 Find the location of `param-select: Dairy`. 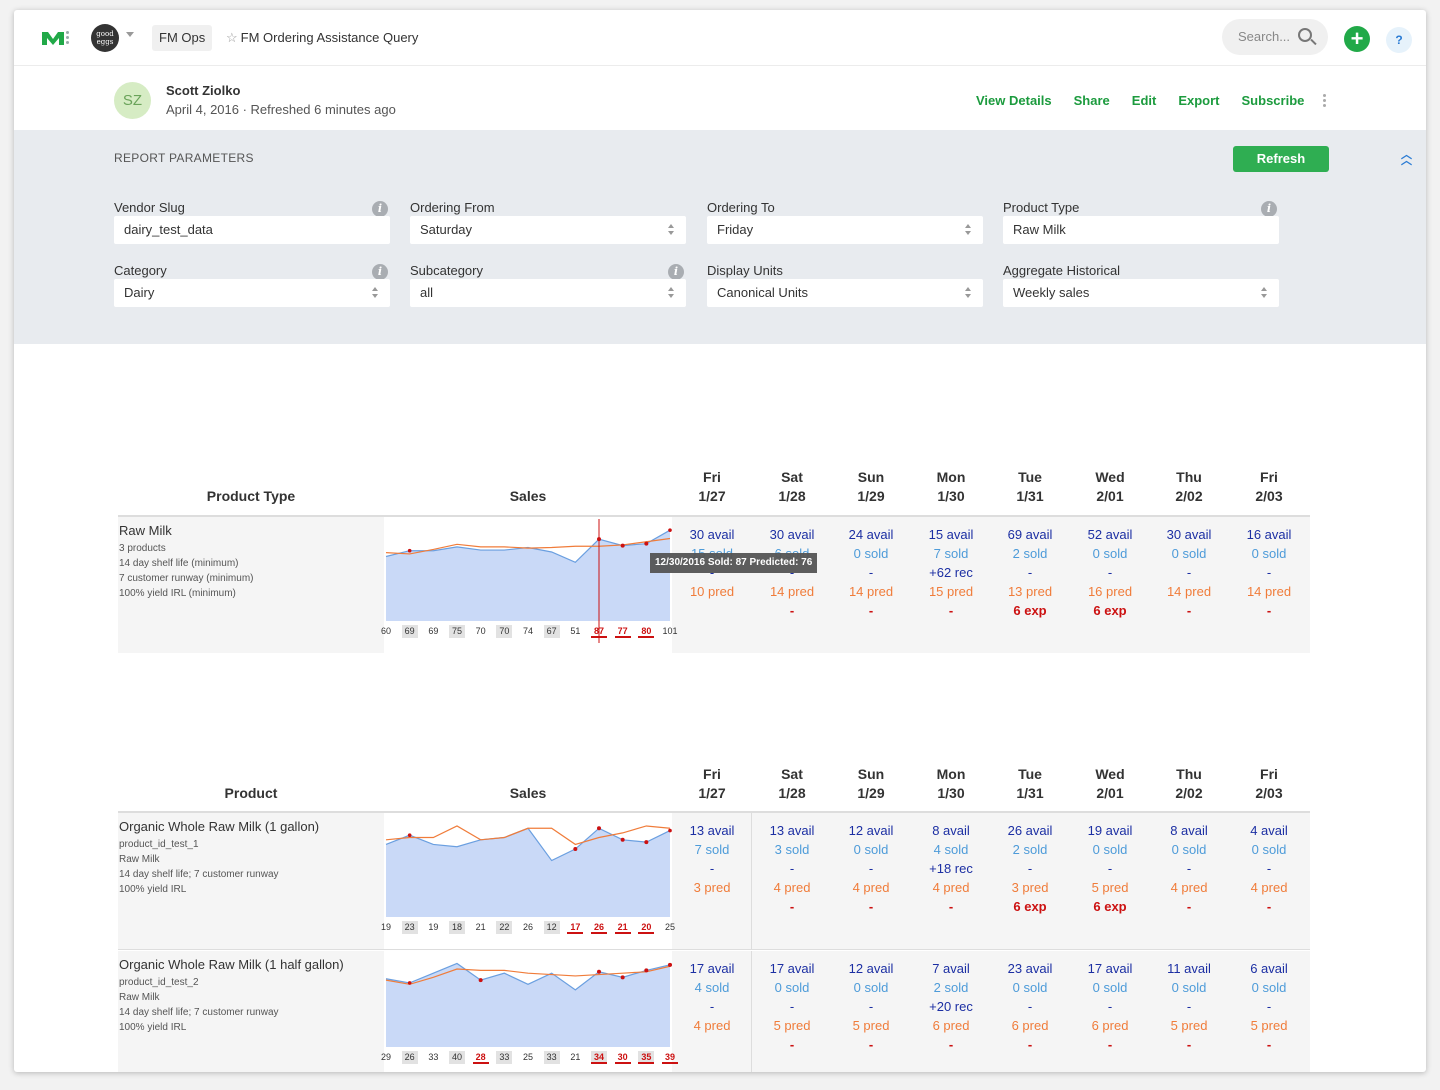

param-select: Dairy is located at coordinates (252, 293).